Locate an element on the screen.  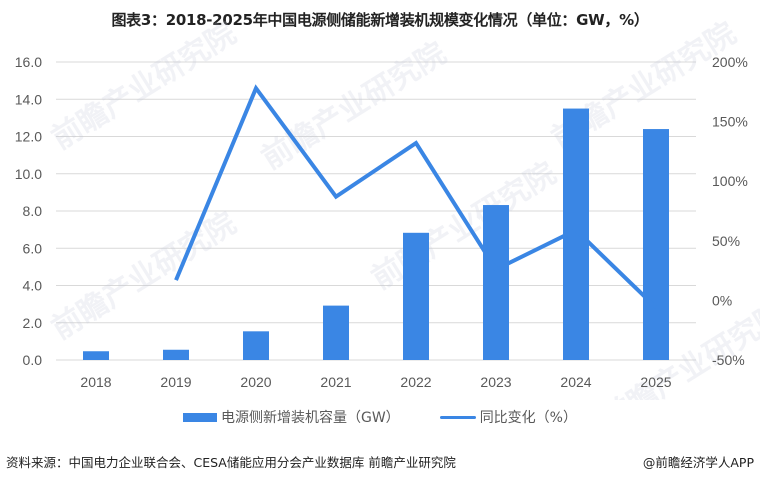
y-left-tick: 6.0 is located at coordinates (33, 248).